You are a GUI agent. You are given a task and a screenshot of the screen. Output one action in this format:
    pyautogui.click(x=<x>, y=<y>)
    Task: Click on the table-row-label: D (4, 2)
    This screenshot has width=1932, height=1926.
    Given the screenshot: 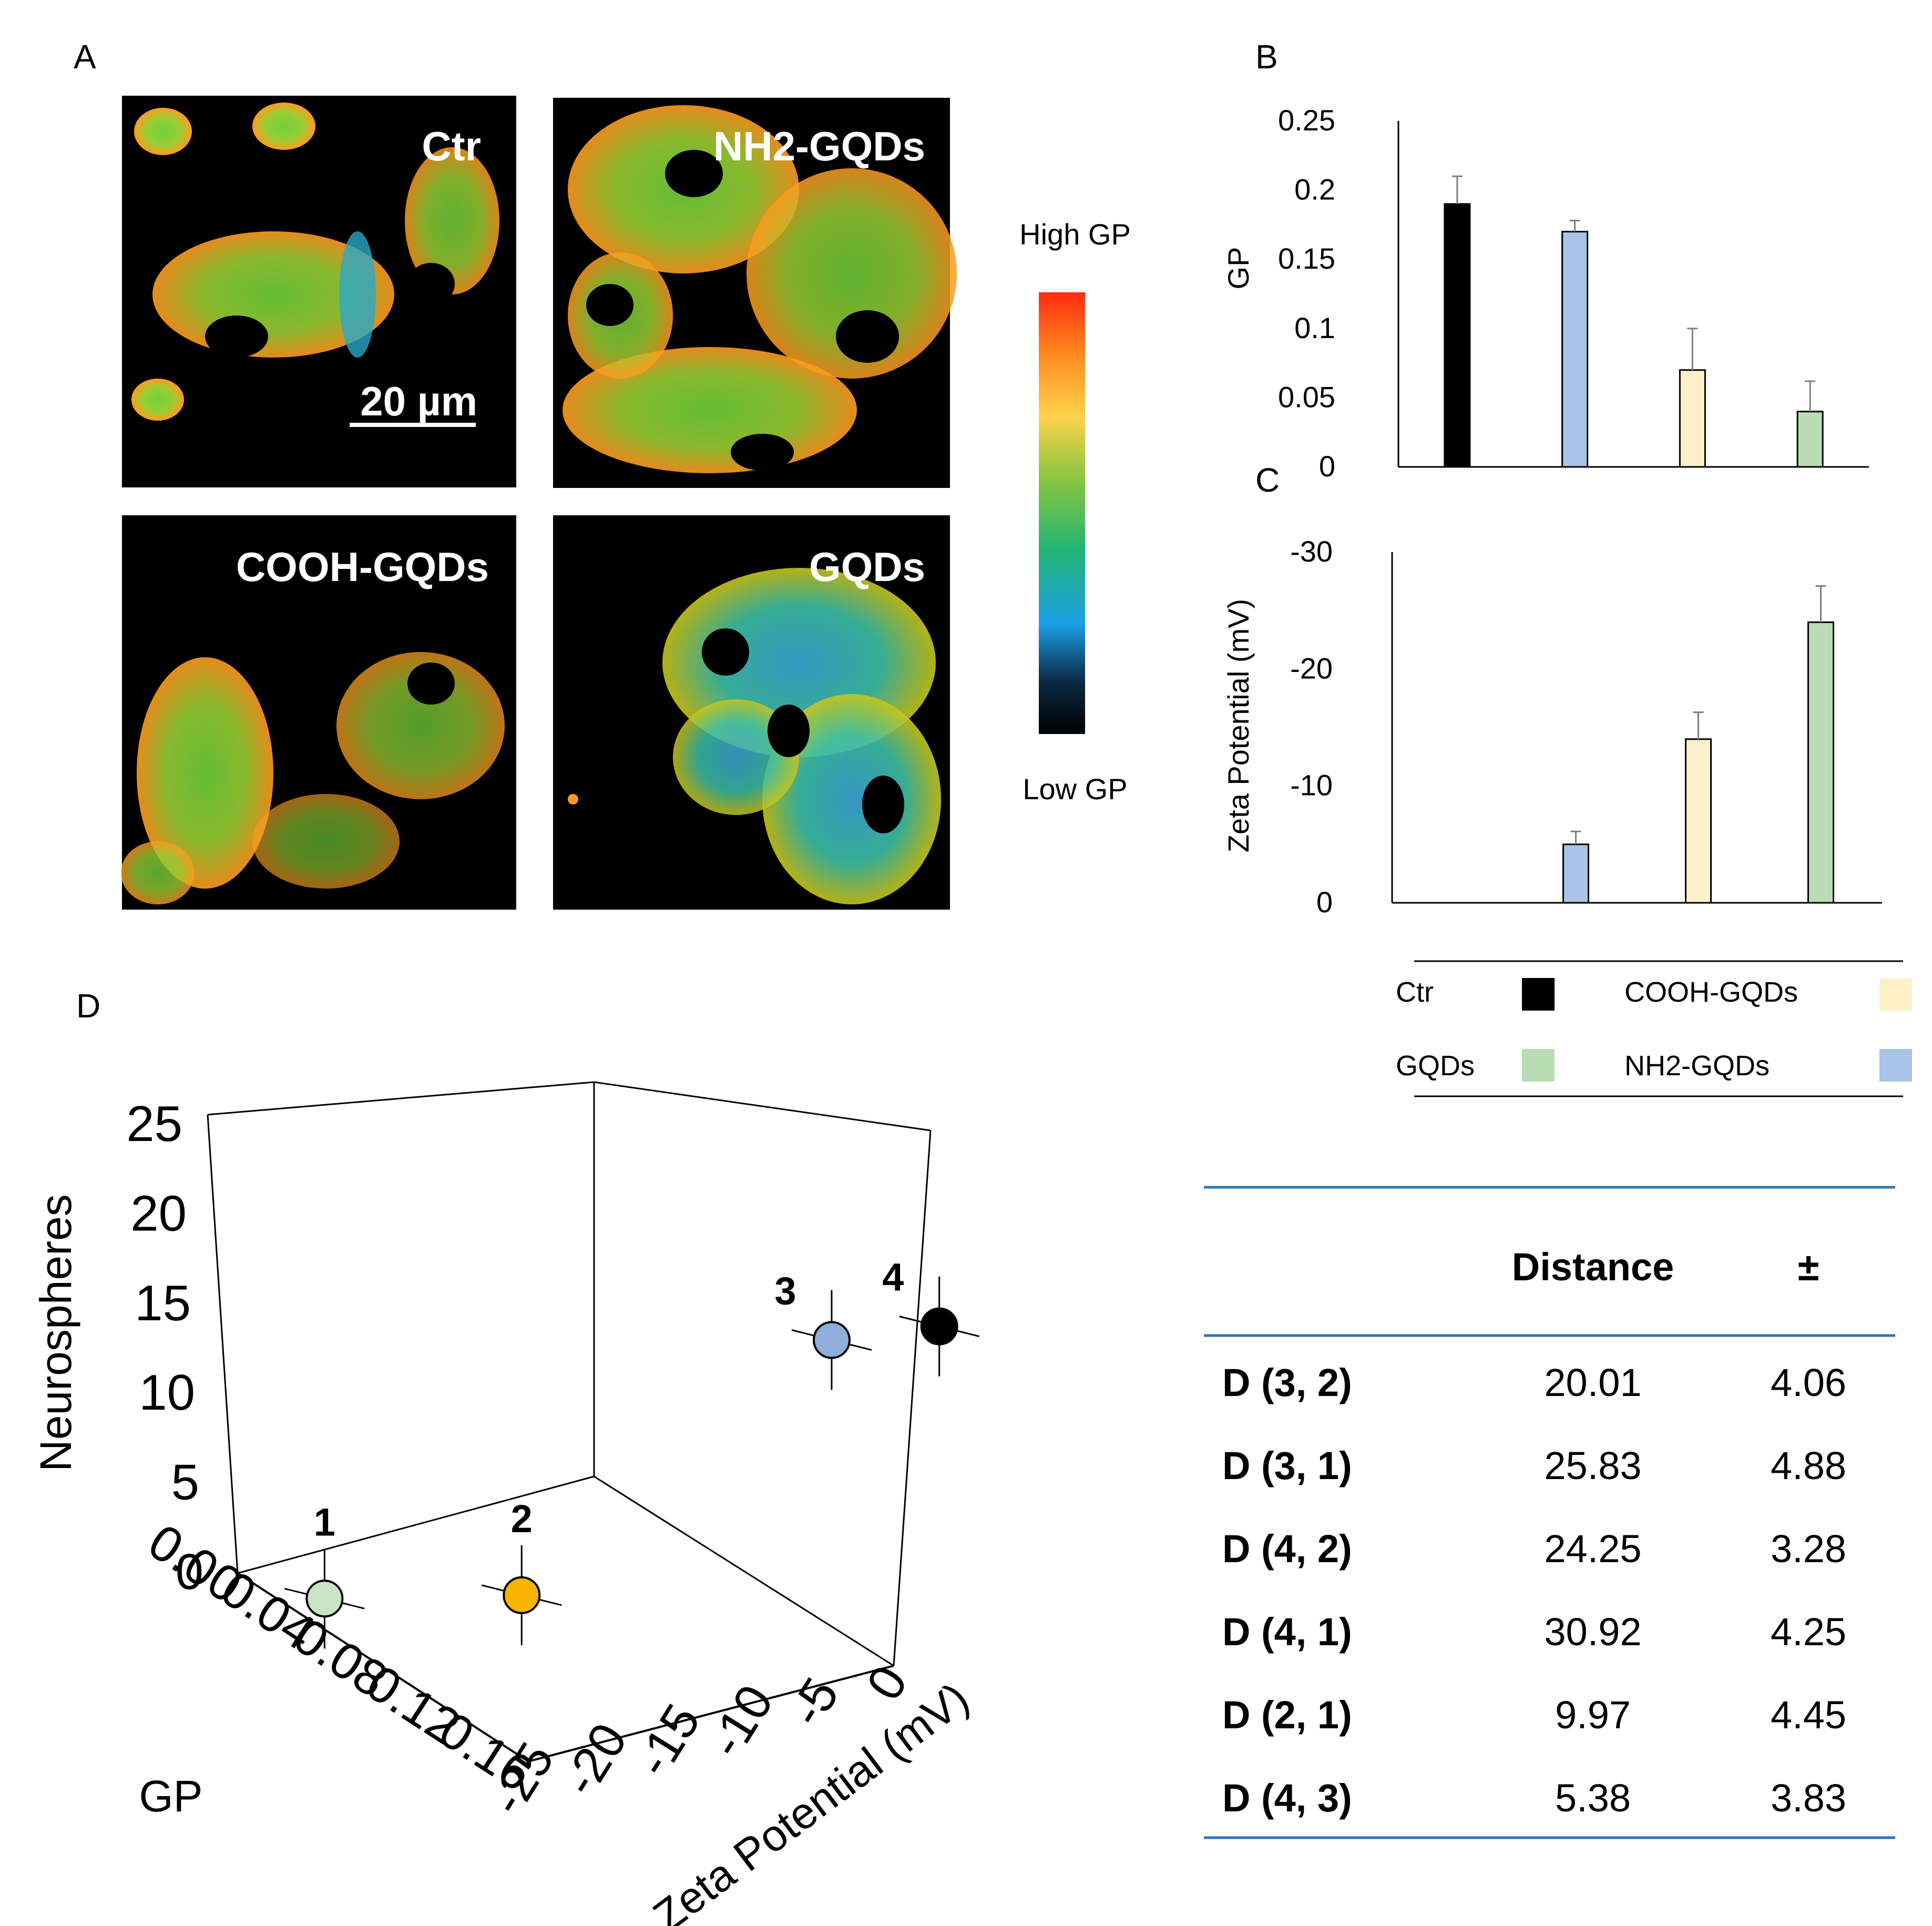 What is the action you would take?
    pyautogui.click(x=1287, y=1549)
    